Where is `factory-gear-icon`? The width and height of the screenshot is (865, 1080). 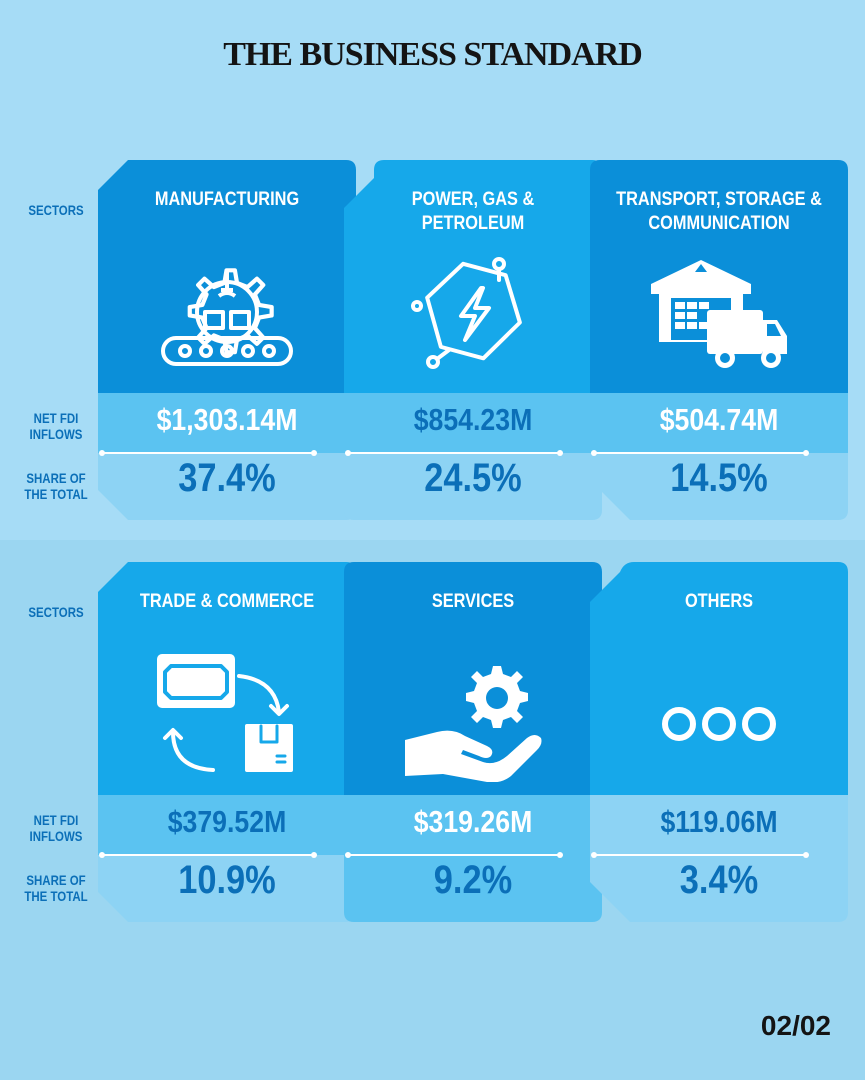
factory-gear-icon is located at coordinates (227, 317).